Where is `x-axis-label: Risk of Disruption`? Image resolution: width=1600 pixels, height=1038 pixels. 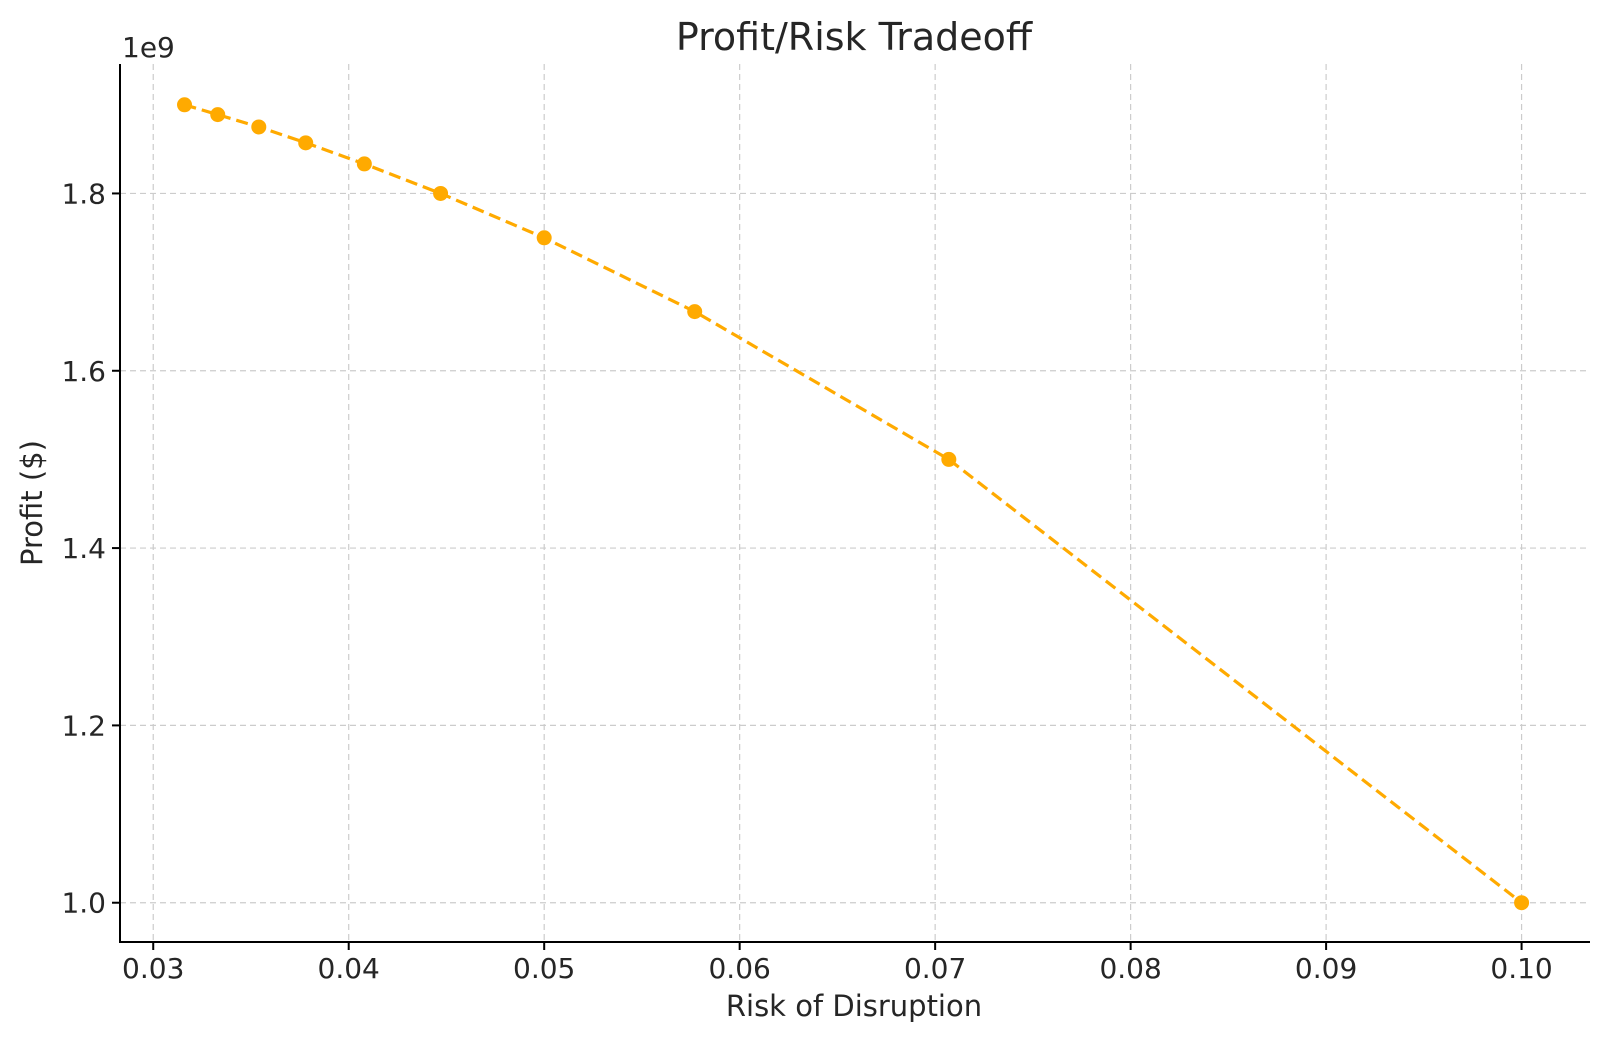 x-axis-label: Risk of Disruption is located at coordinates (854, 1006).